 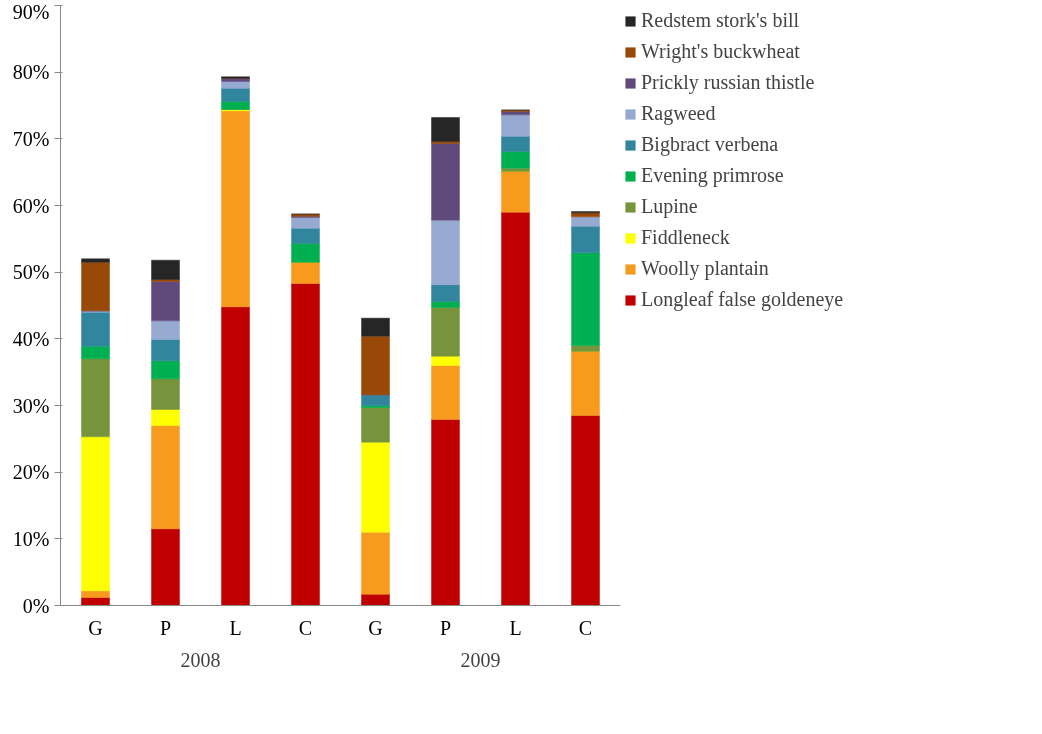 What do you see at coordinates (31, 338) in the screenshot?
I see `y-tick-label: 40%` at bounding box center [31, 338].